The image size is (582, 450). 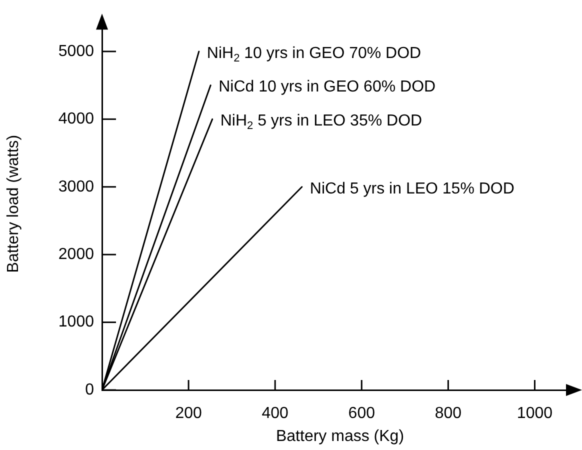 I want to click on series-label: NiCd 10 yrs in GEO 60% DOD, so click(x=327, y=87).